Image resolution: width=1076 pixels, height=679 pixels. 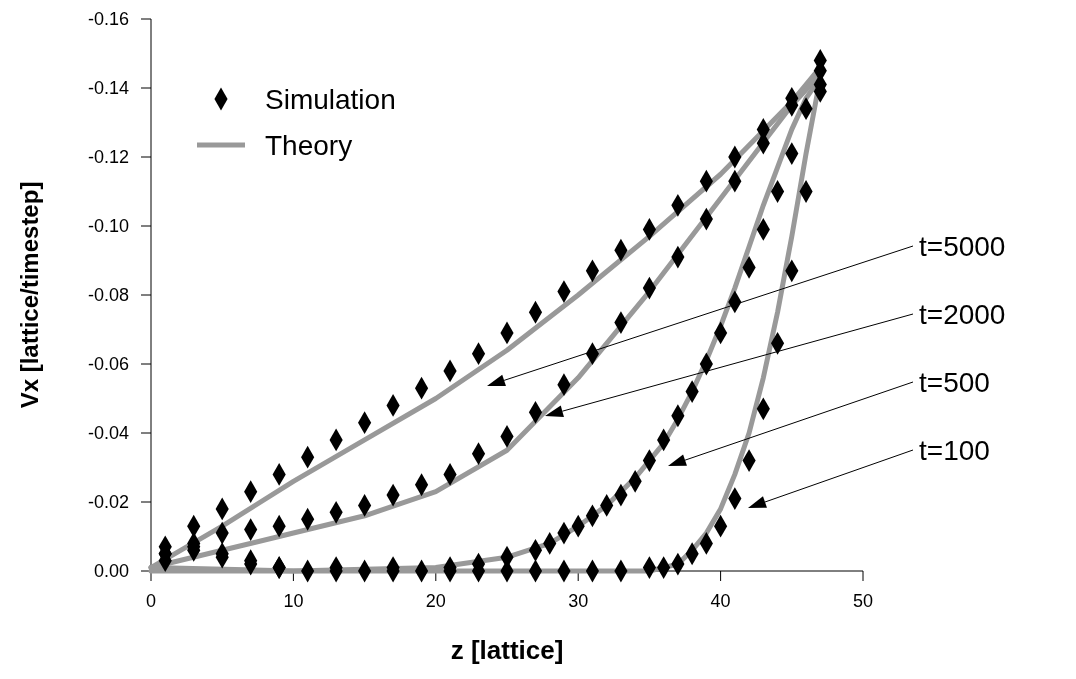 What do you see at coordinates (108, 295) in the screenshot?
I see `y-tick-label: -0.08` at bounding box center [108, 295].